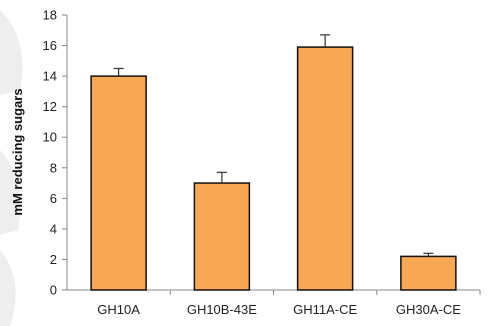 Image resolution: width=502 pixels, height=326 pixels. What do you see at coordinates (325, 168) in the screenshot?
I see `bar-gh11a-ce` at bounding box center [325, 168].